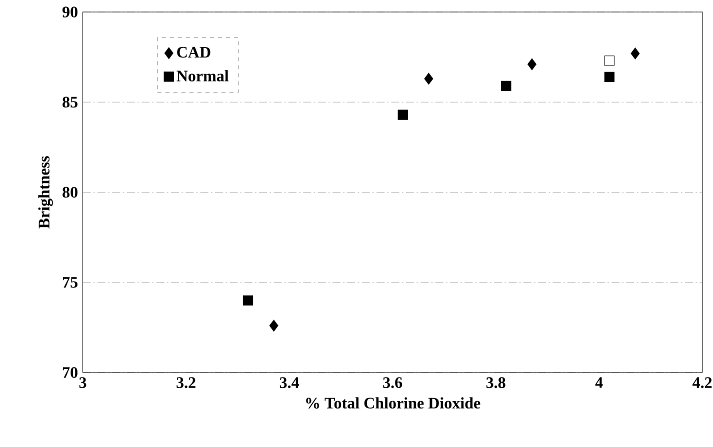  I want to click on y-tick-label: 70, so click(70, 372).